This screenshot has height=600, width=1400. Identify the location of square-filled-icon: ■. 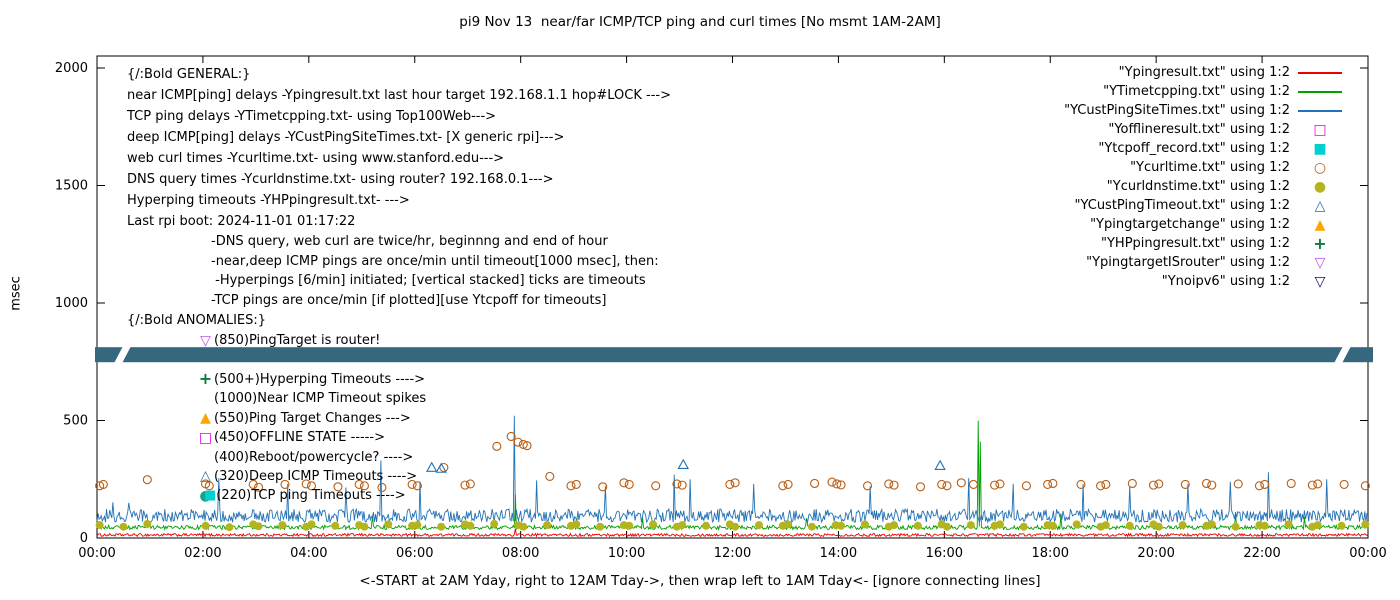
(1320, 148).